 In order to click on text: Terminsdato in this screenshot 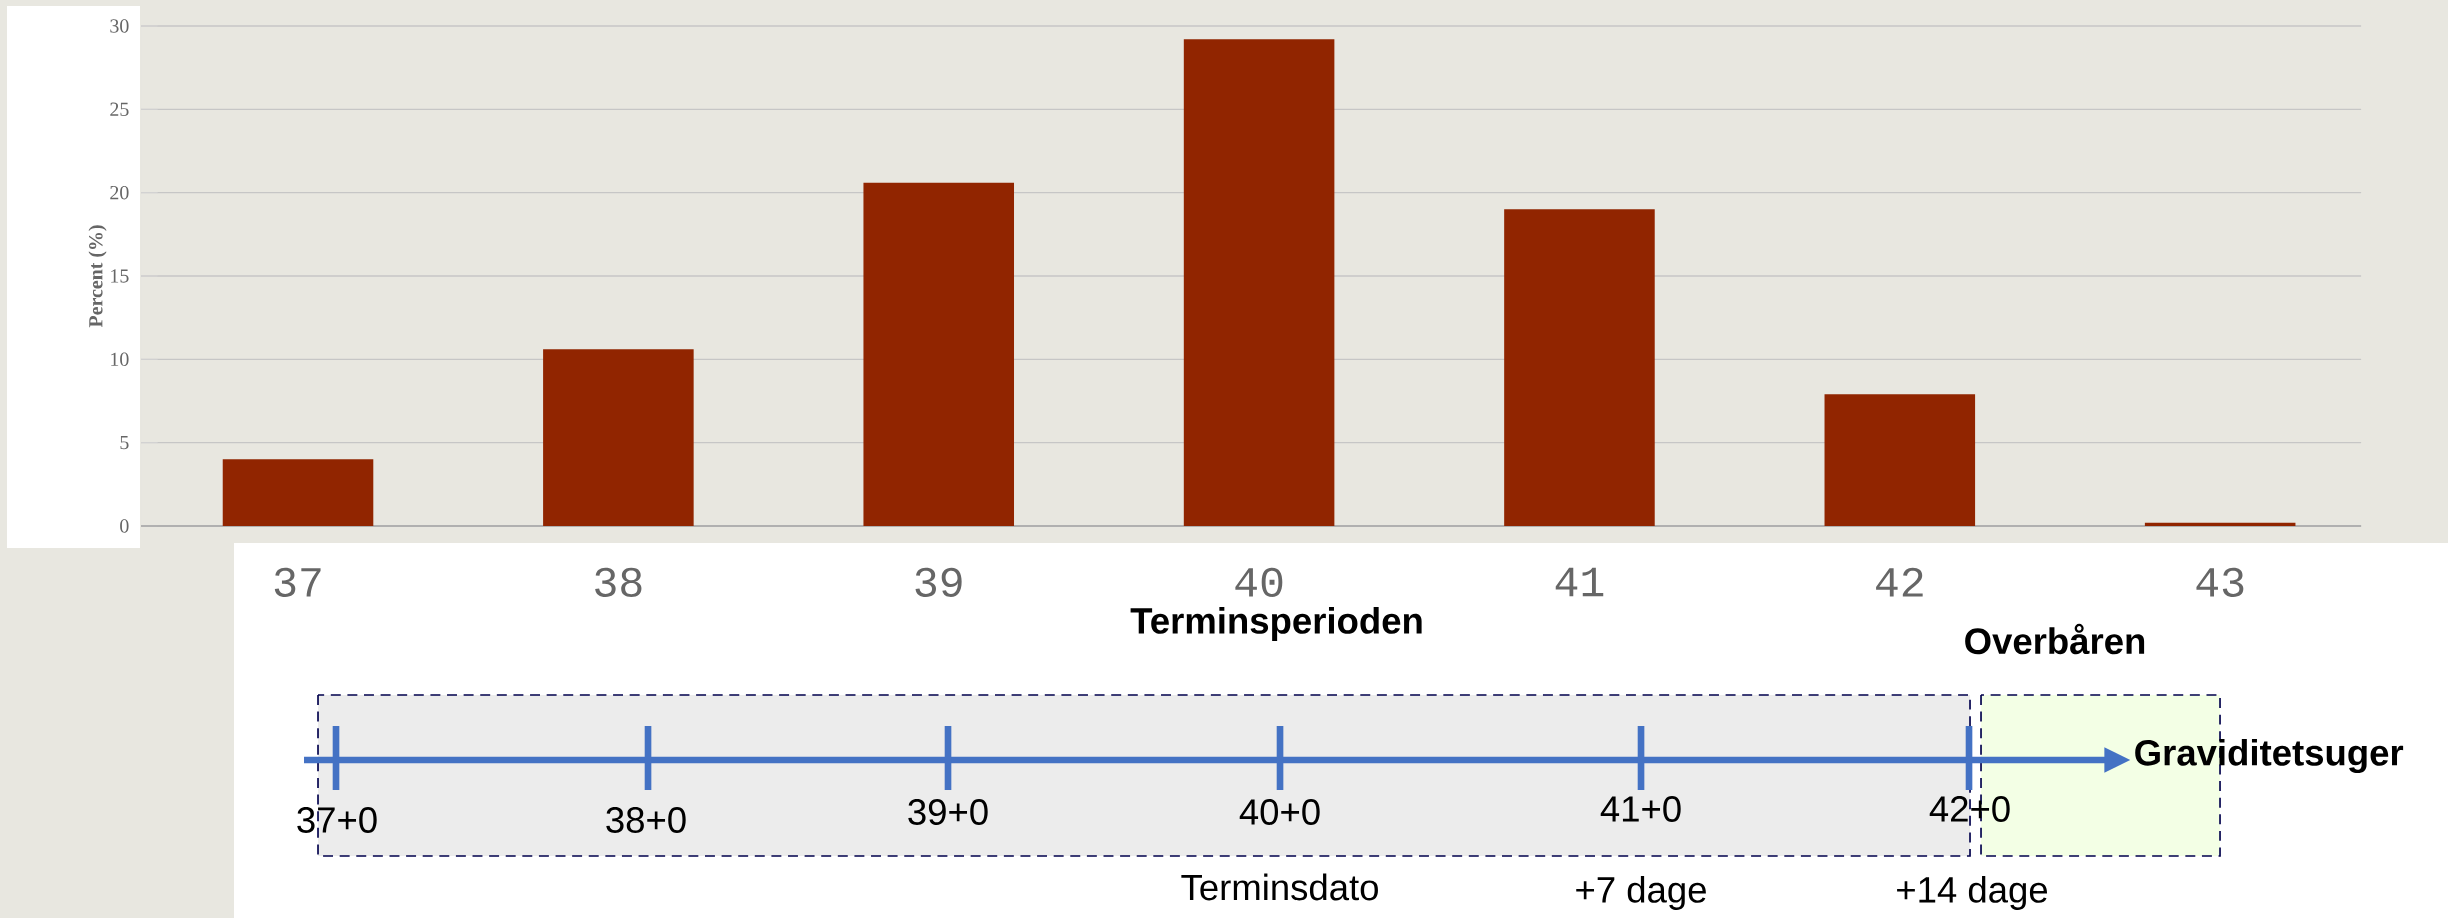, I will do `click(1279, 887)`.